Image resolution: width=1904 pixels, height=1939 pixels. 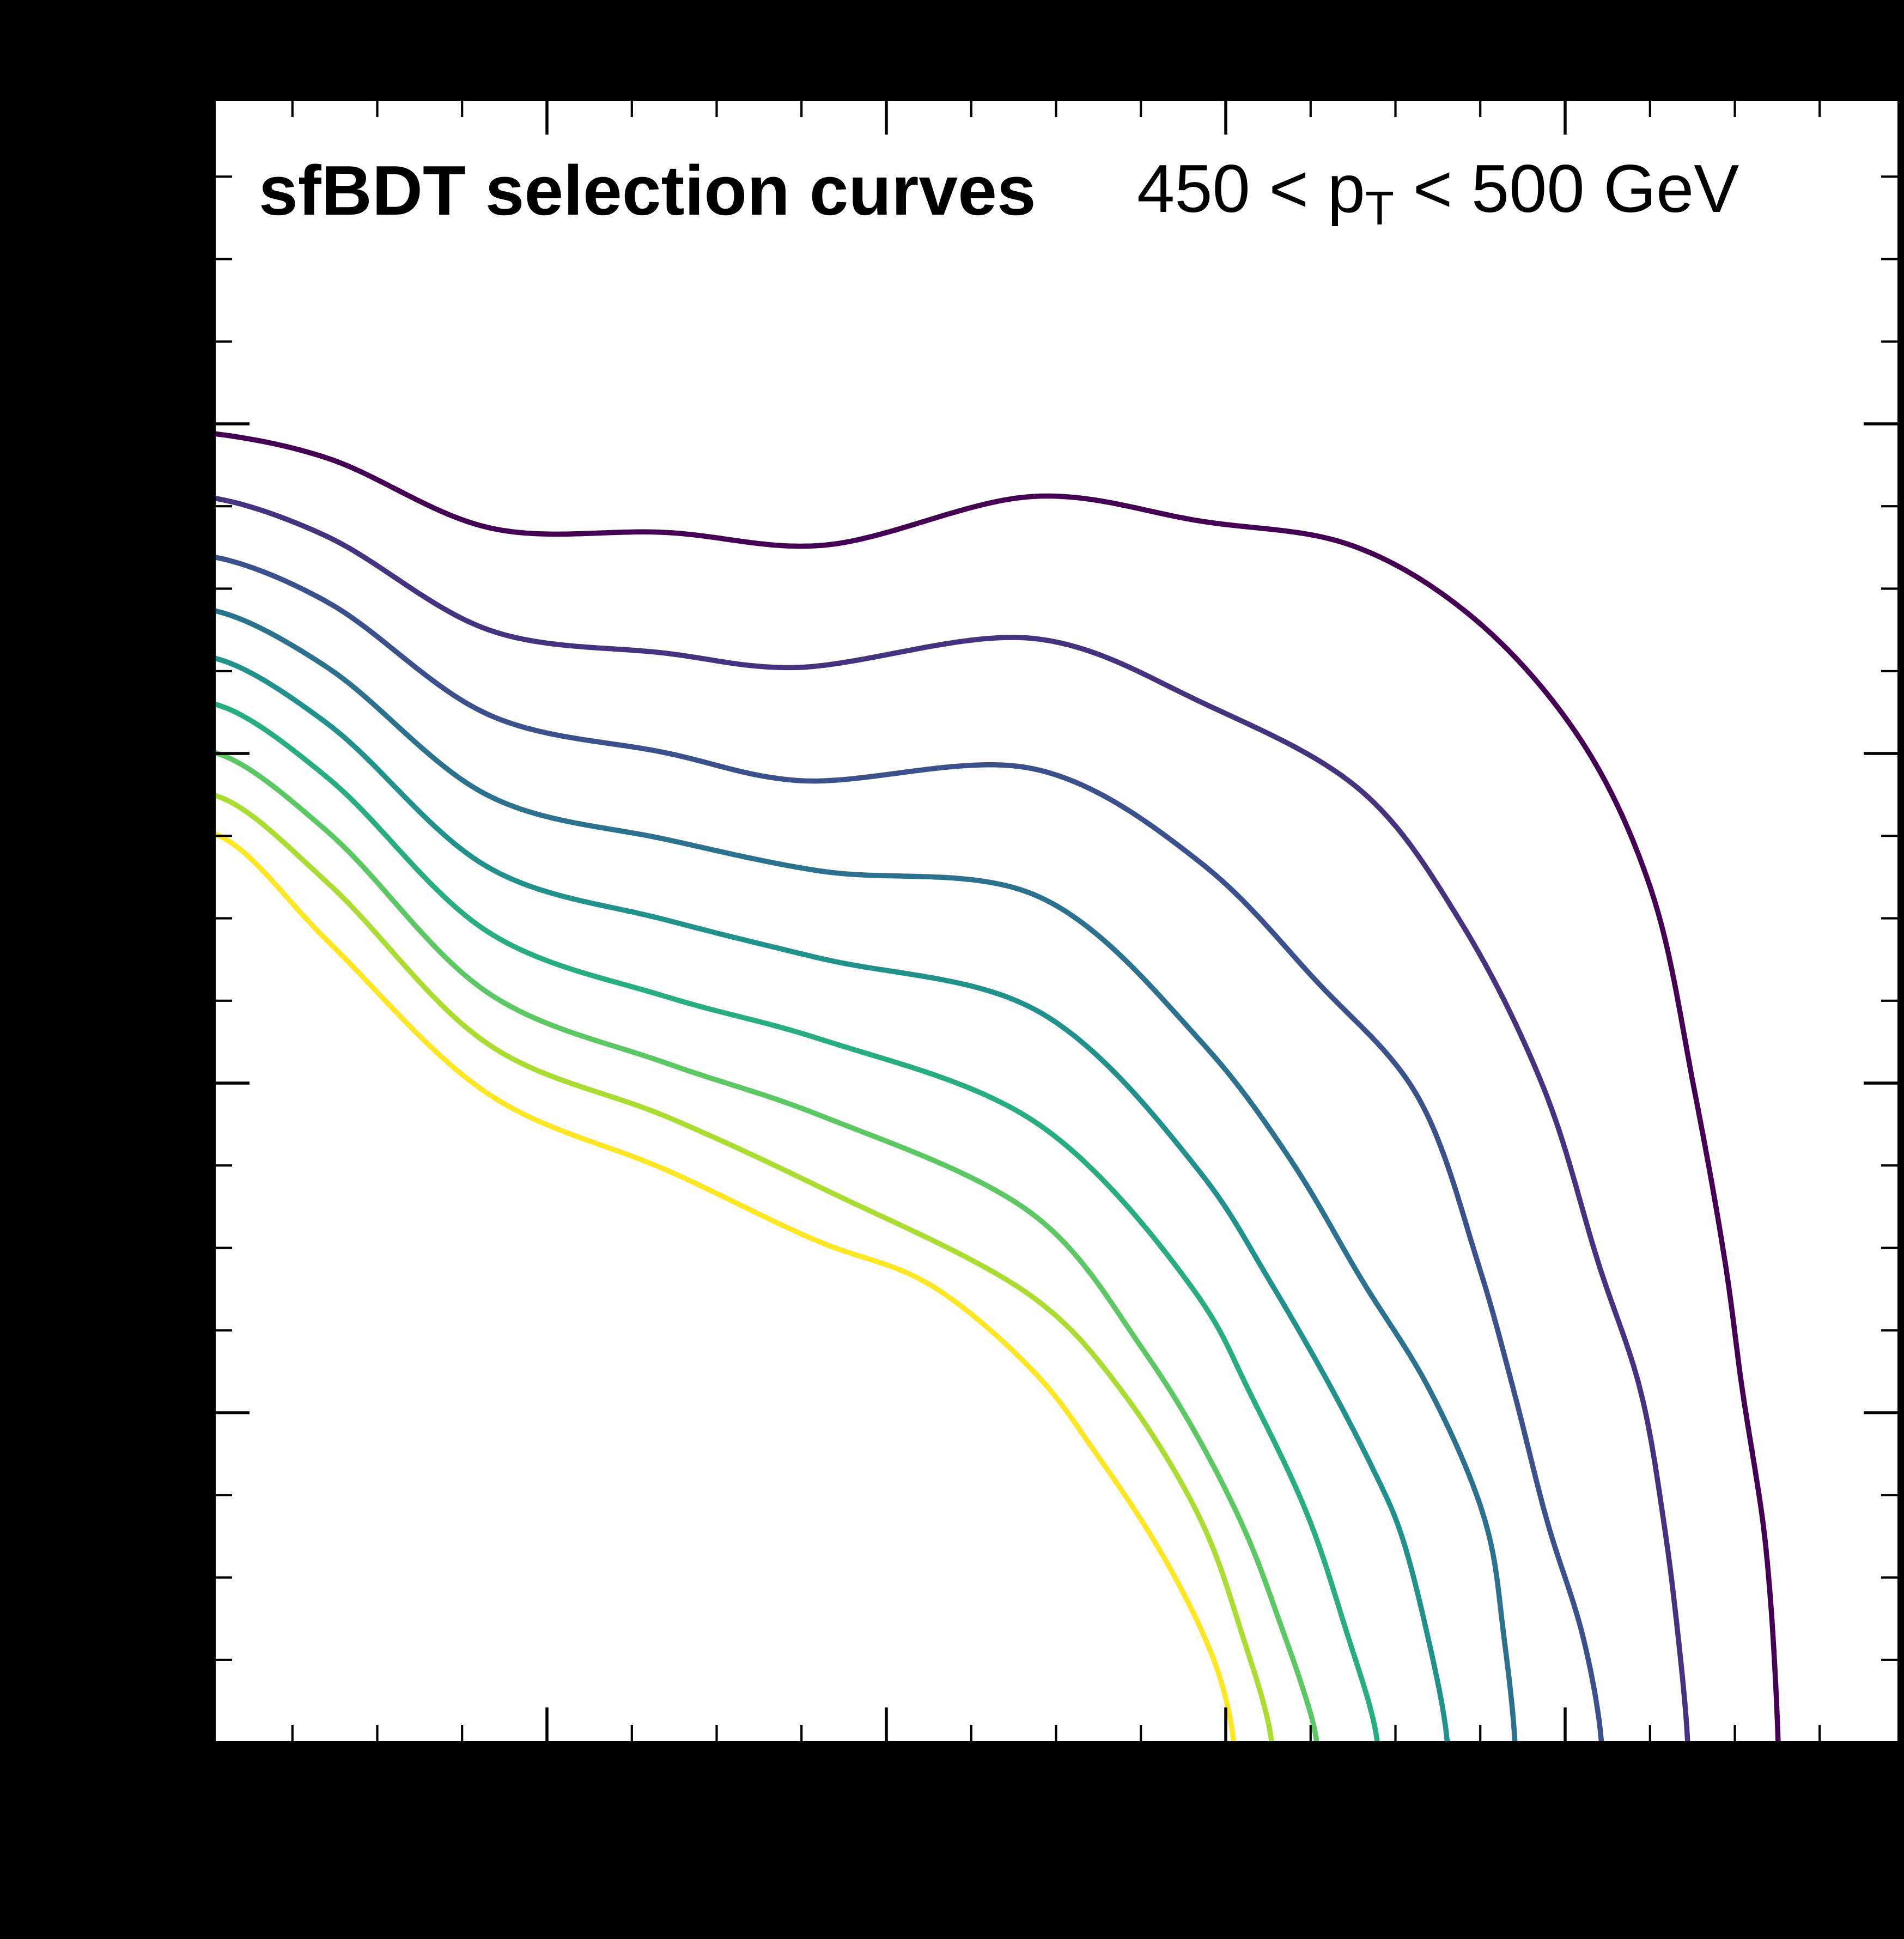 I want to click on svg-text: sfBDT selection curves, so click(x=647, y=190).